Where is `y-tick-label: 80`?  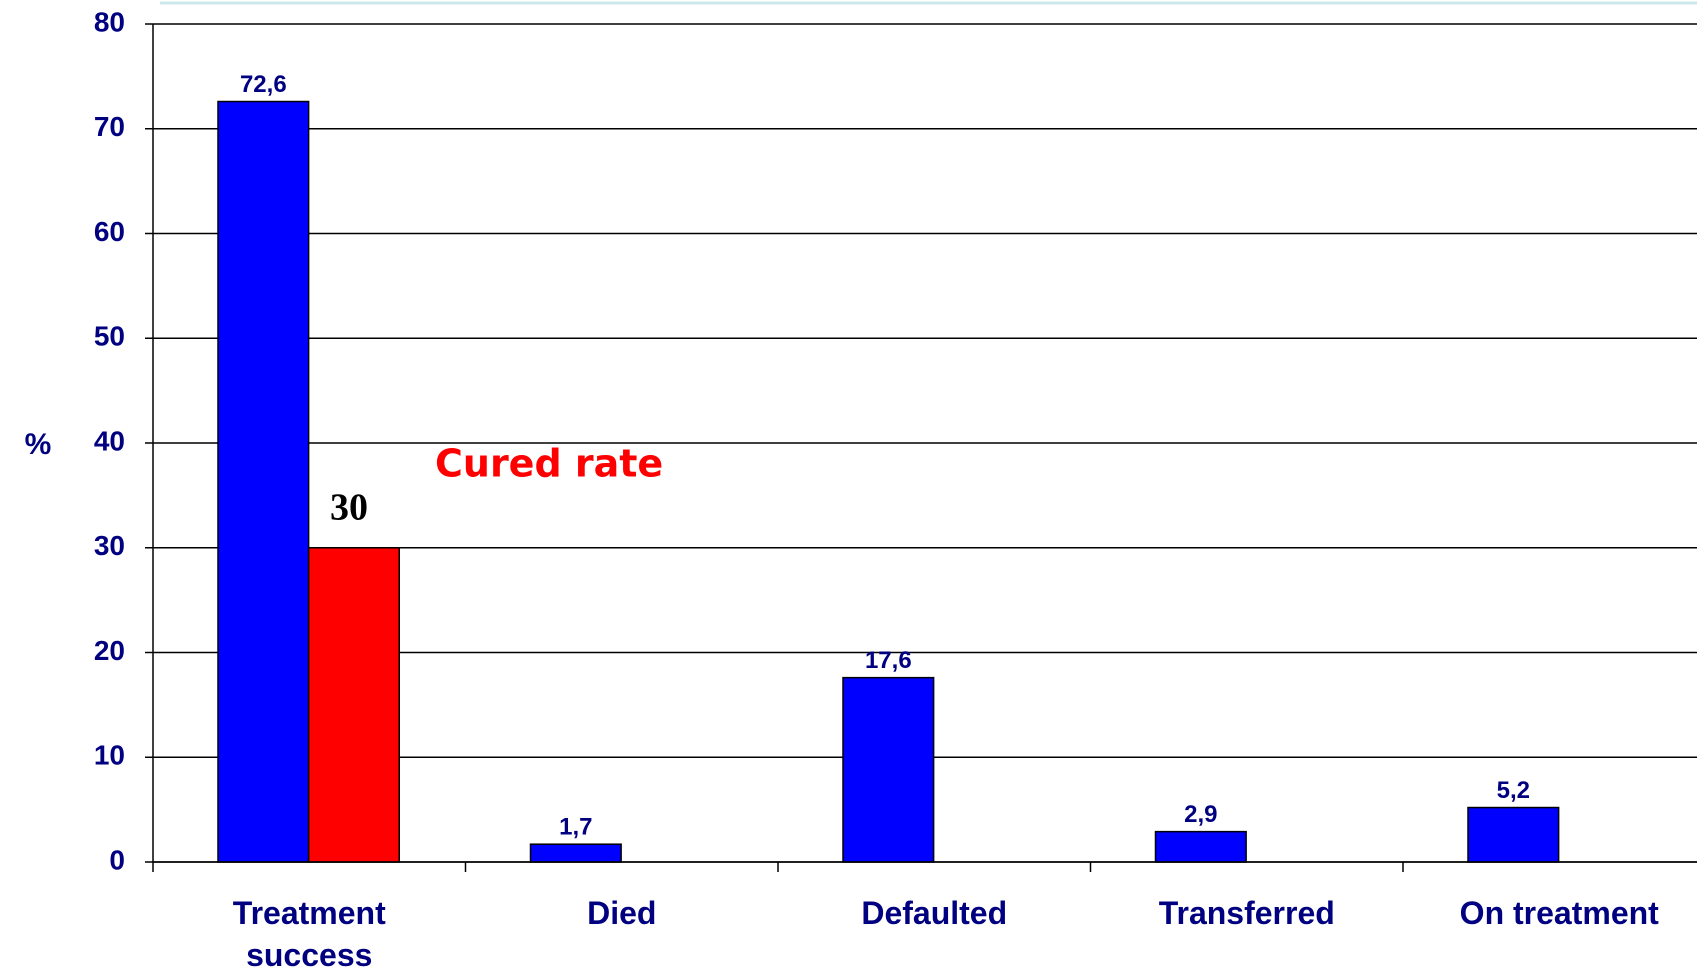
y-tick-label: 80 is located at coordinates (109, 21).